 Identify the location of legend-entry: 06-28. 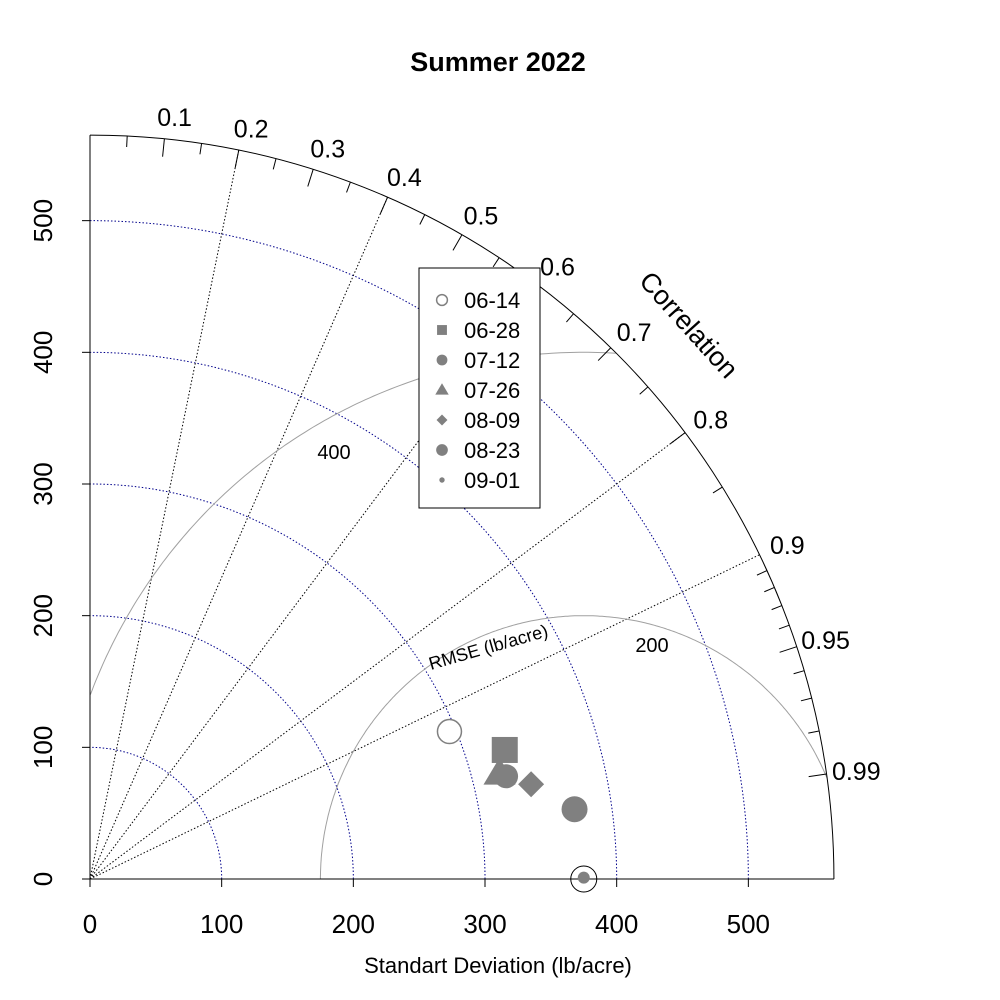
(492, 330).